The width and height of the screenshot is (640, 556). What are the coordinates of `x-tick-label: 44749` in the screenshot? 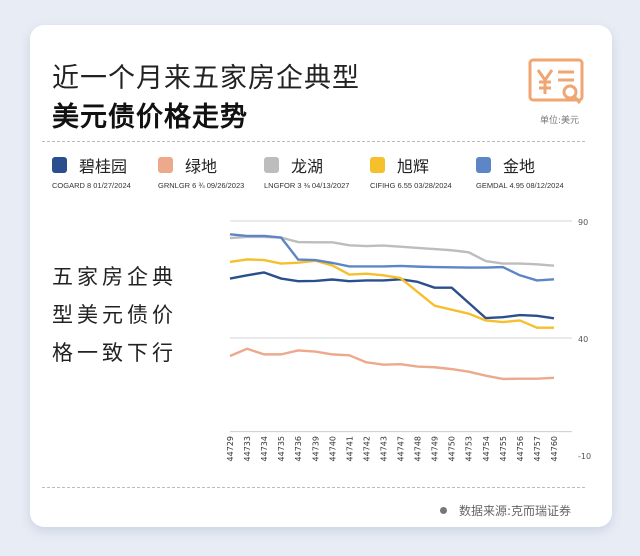 It's located at (435, 448).